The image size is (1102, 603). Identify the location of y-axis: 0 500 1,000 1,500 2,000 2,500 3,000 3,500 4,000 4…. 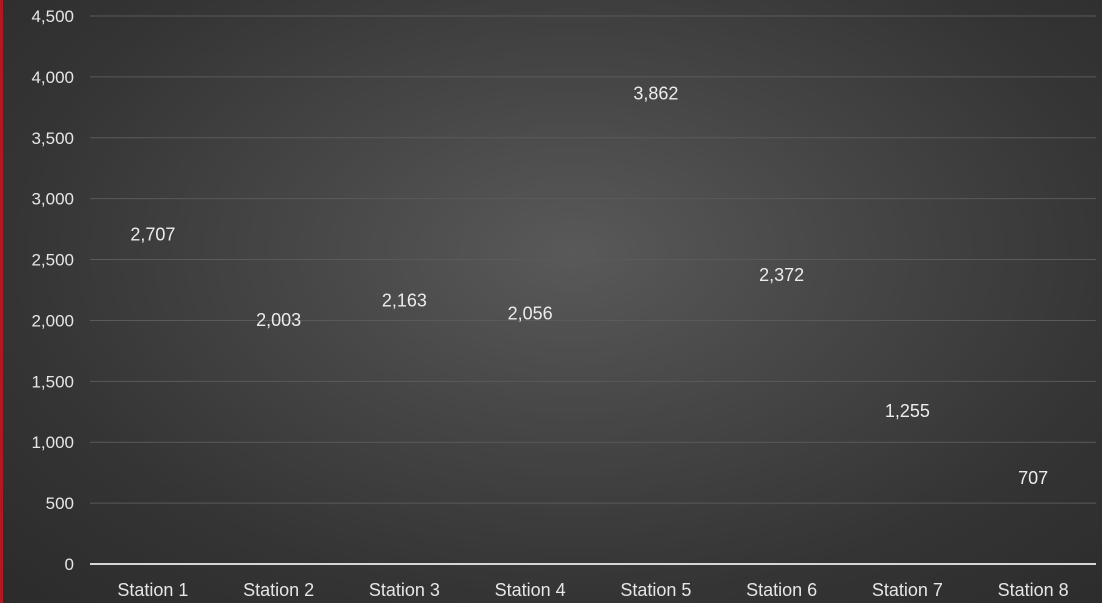
(52, 290).